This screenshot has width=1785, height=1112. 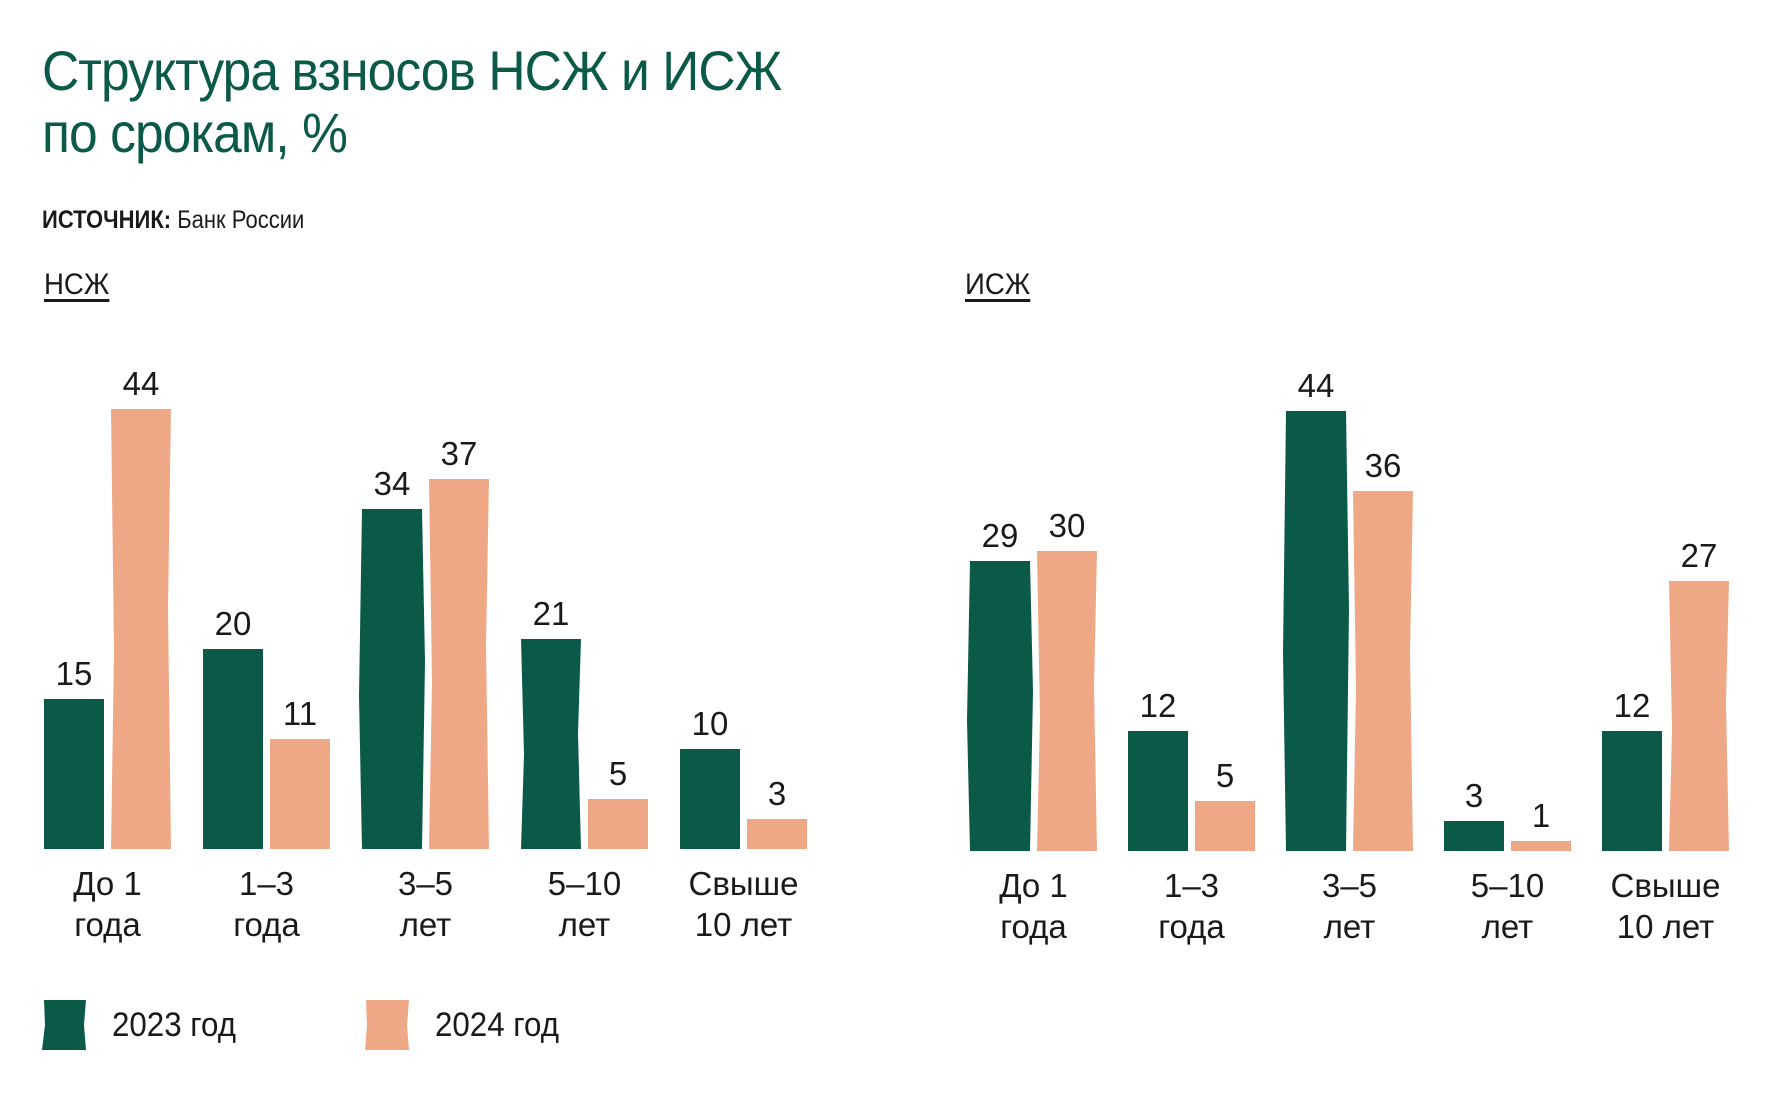 I want to click on data-label-2023-2: 34, so click(x=392, y=483).